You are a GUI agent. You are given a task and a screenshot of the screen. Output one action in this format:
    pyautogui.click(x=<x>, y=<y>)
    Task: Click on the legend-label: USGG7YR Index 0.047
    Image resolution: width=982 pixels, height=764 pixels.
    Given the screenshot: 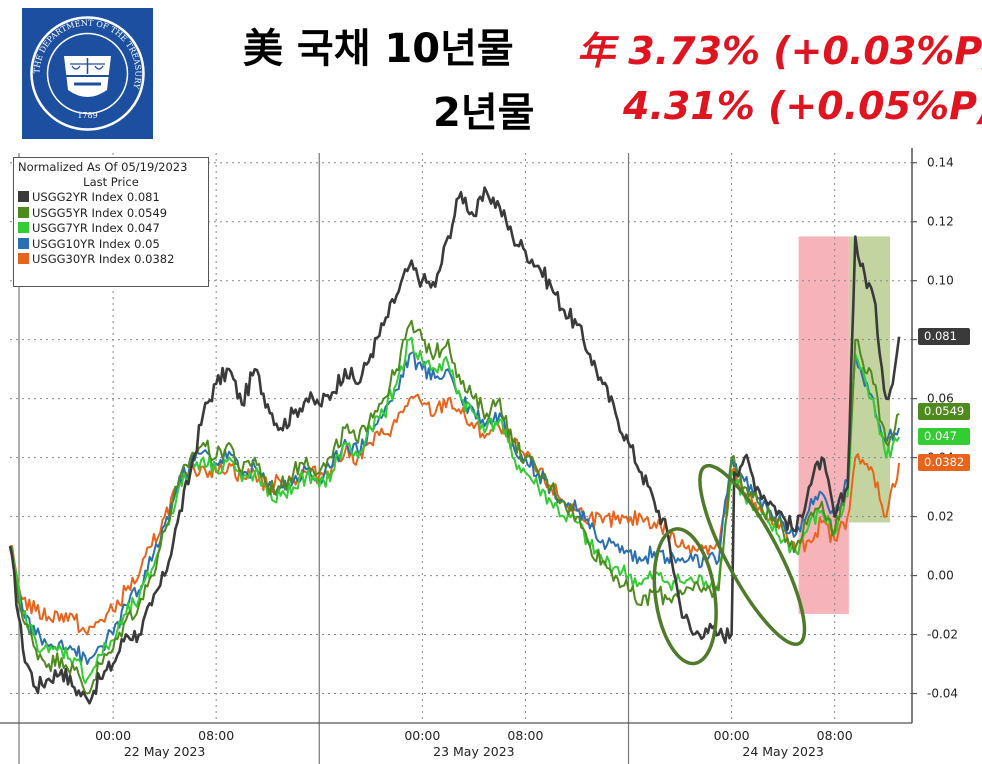 What is the action you would take?
    pyautogui.click(x=96, y=228)
    